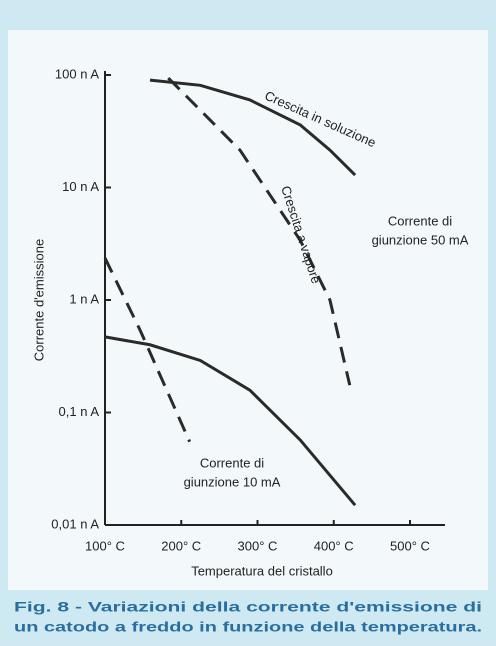 This screenshot has height=646, width=496. What do you see at coordinates (420, 239) in the screenshot?
I see `annotation: giunzione 50 mA` at bounding box center [420, 239].